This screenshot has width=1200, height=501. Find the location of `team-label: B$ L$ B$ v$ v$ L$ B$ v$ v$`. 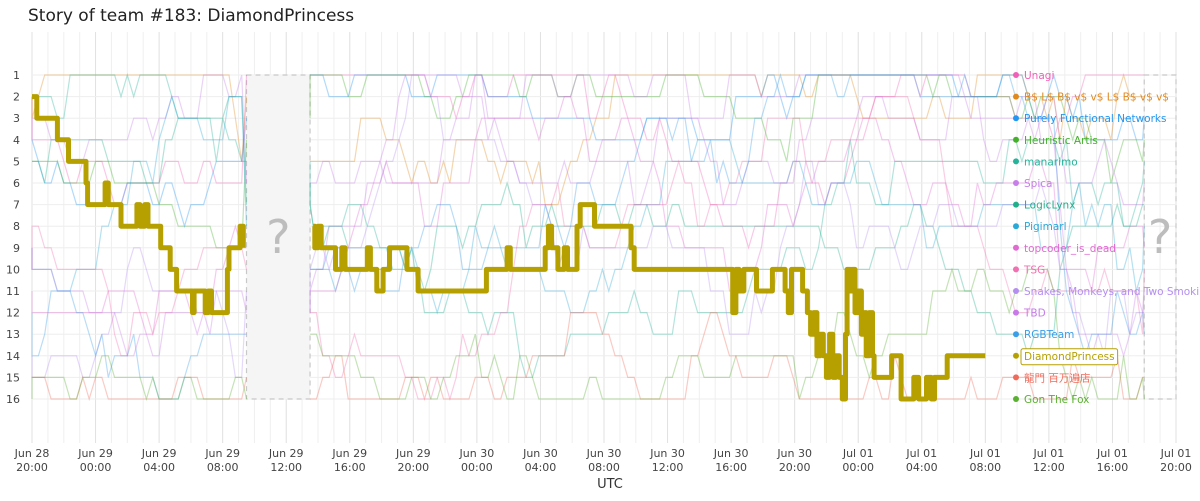

team-label: B$ L$ B$ v$ v$ L$ B$ v$ v$ is located at coordinates (1096, 98).